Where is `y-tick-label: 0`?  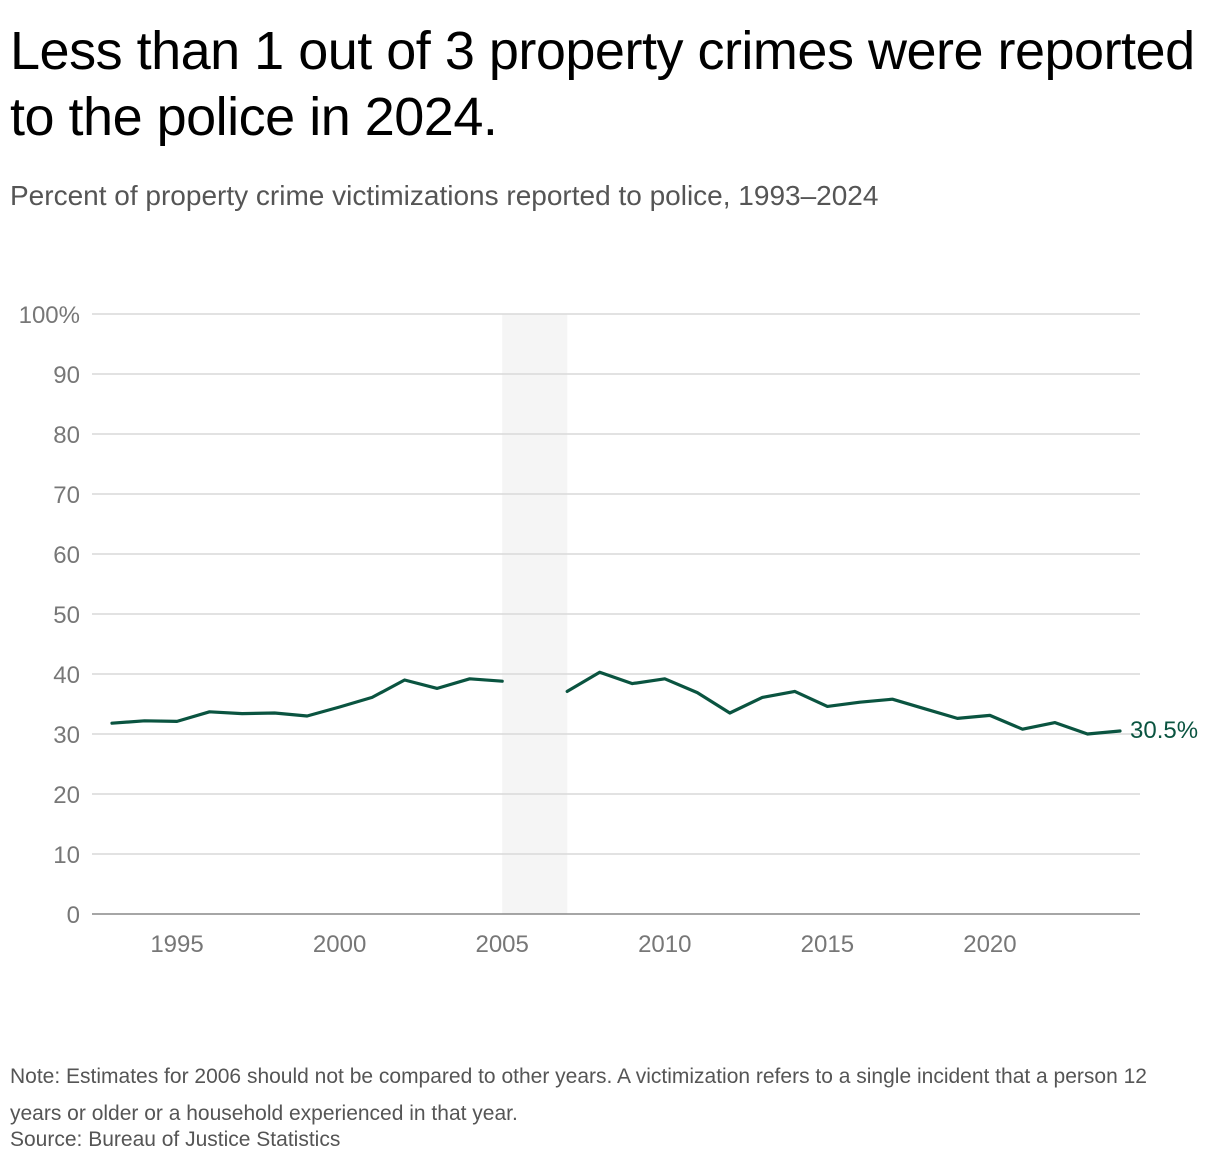 y-tick-label: 0 is located at coordinates (73, 915).